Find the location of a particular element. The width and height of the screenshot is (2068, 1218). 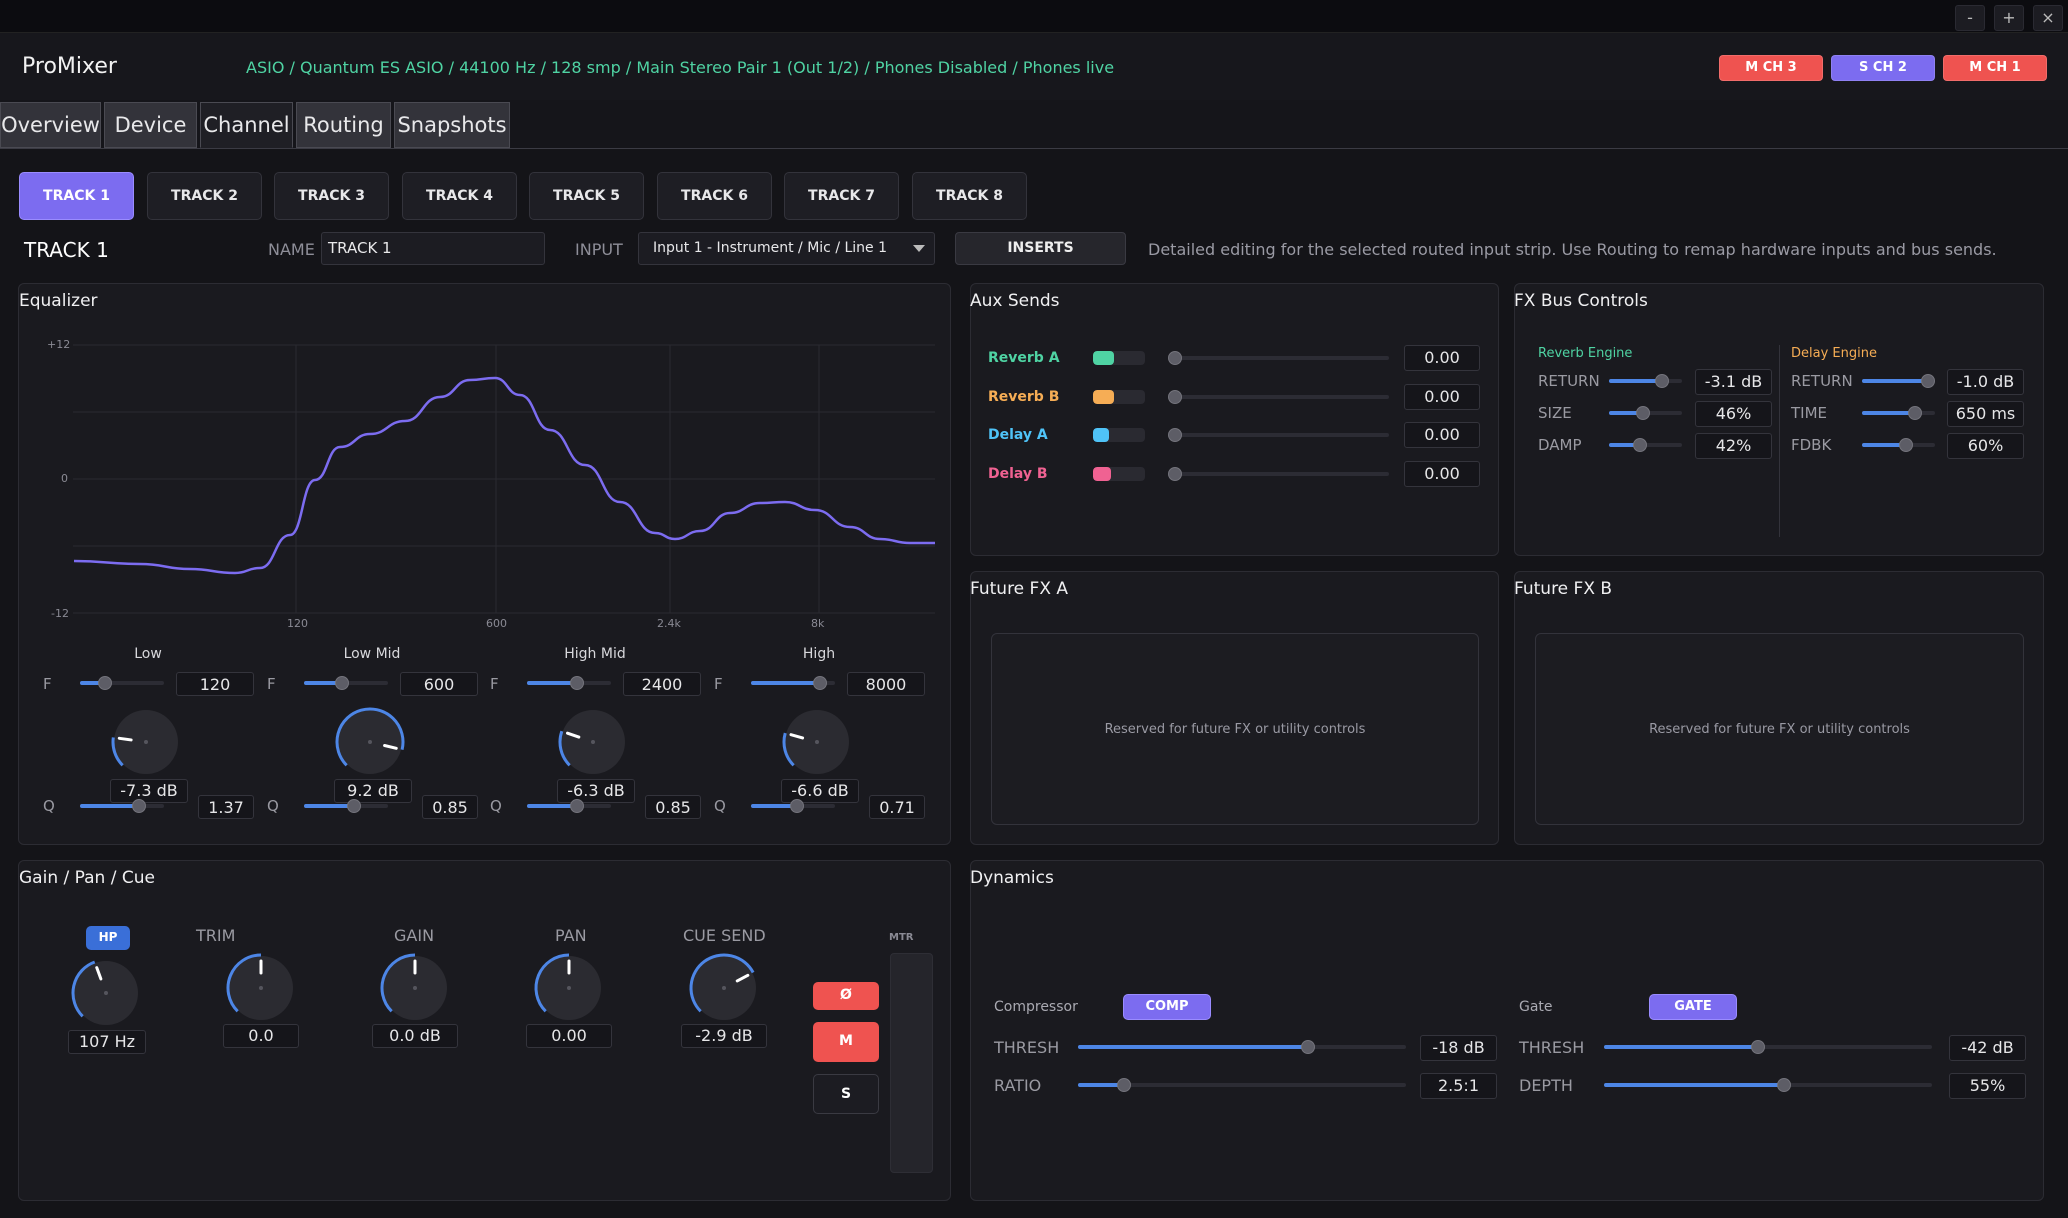

delay-fdbk-slider-thumb is located at coordinates (1905, 445).